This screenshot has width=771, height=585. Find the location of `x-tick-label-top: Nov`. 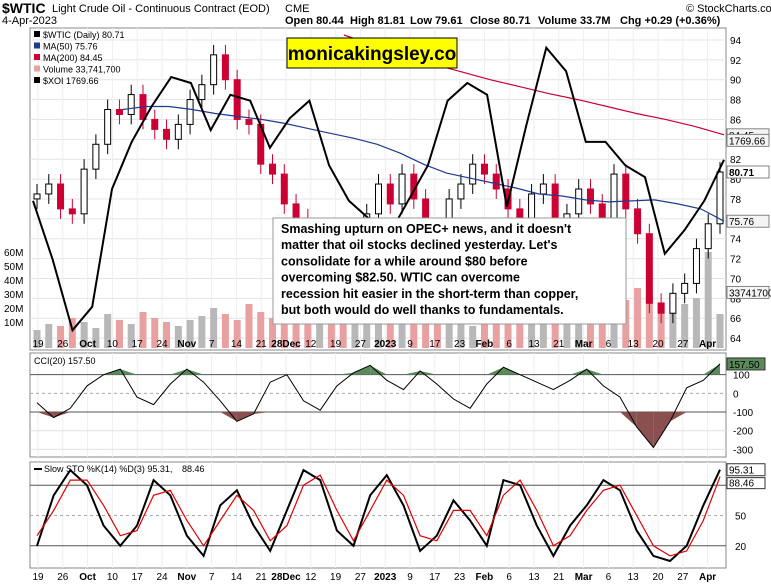

x-tick-label-top: Nov is located at coordinates (186, 344).